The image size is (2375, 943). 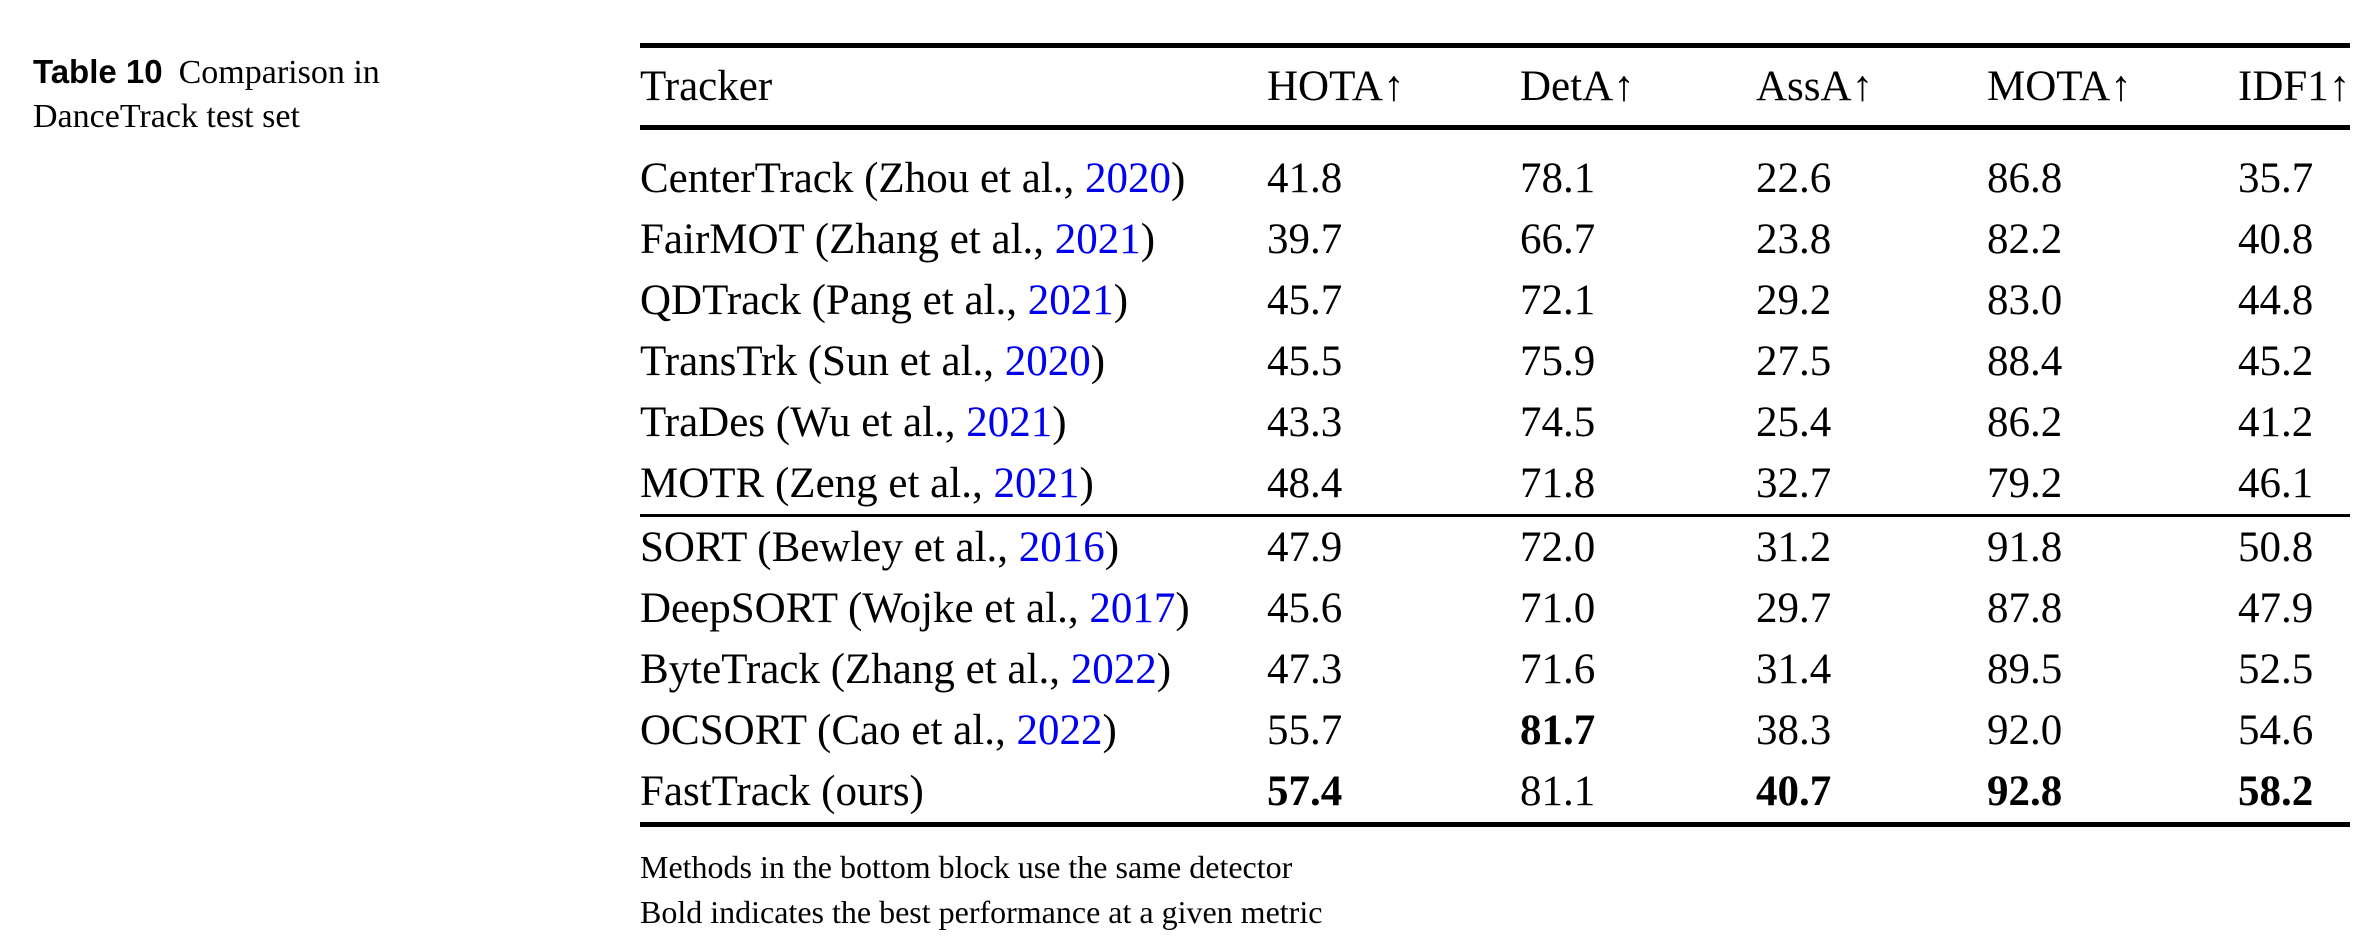 What do you see at coordinates (1305, 483) in the screenshot?
I see `hota-value: 48.4` at bounding box center [1305, 483].